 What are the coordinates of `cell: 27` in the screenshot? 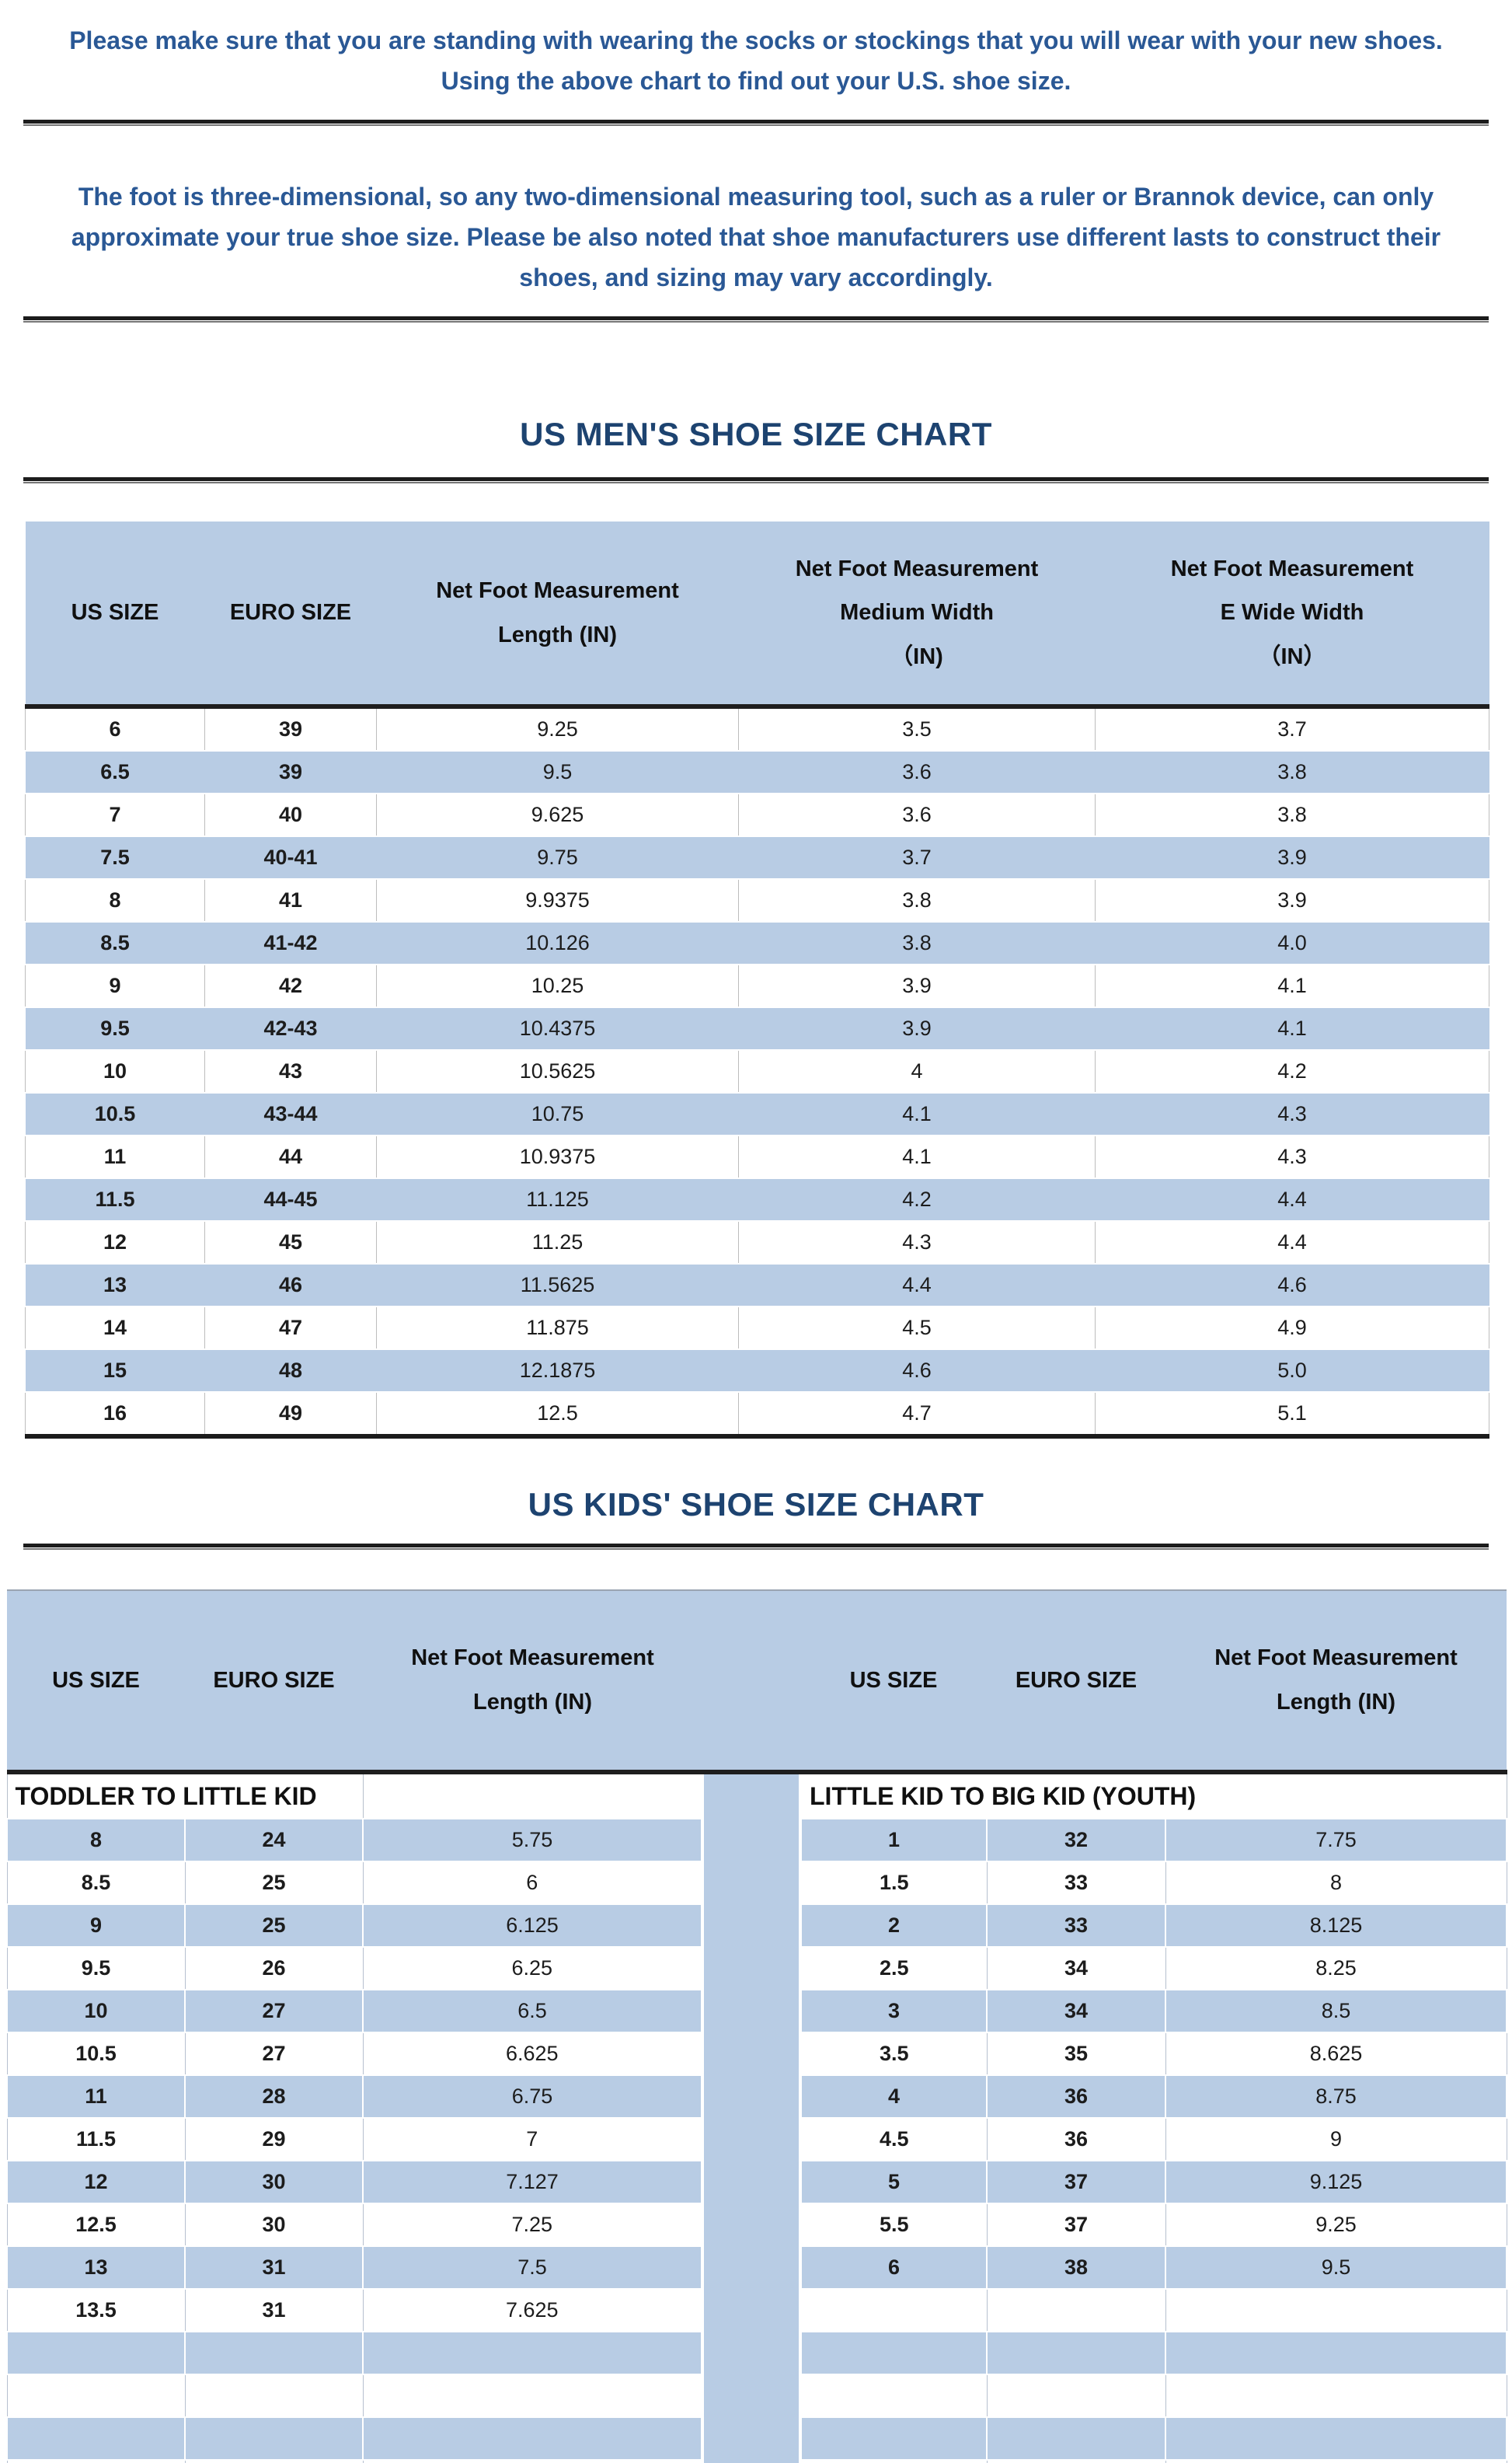 It's located at (274, 2054).